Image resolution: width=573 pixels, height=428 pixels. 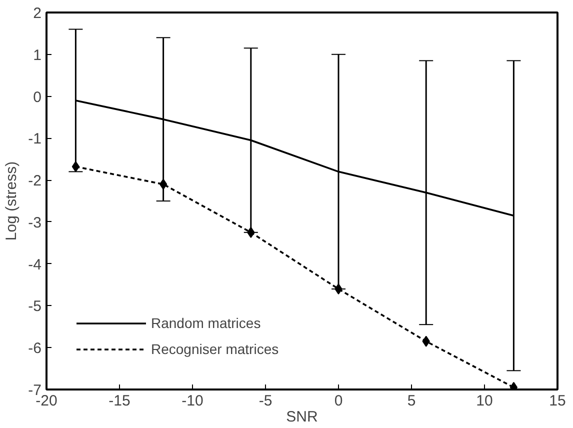 What do you see at coordinates (302, 417) in the screenshot?
I see `x-axis-title: SNR` at bounding box center [302, 417].